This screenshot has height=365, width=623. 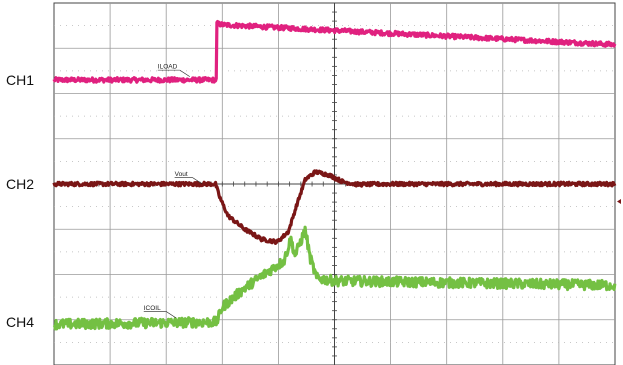 What do you see at coordinates (20, 201) in the screenshot?
I see `channel-labels: CH1 CH2 CH4` at bounding box center [20, 201].